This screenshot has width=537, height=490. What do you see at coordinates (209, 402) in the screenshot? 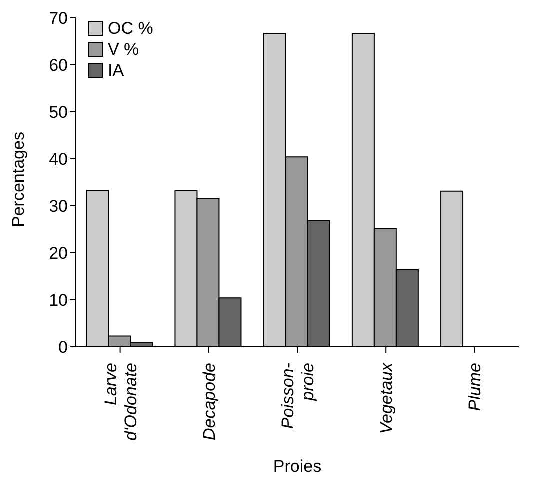
I see `x-tick-label: Decapode` at bounding box center [209, 402].